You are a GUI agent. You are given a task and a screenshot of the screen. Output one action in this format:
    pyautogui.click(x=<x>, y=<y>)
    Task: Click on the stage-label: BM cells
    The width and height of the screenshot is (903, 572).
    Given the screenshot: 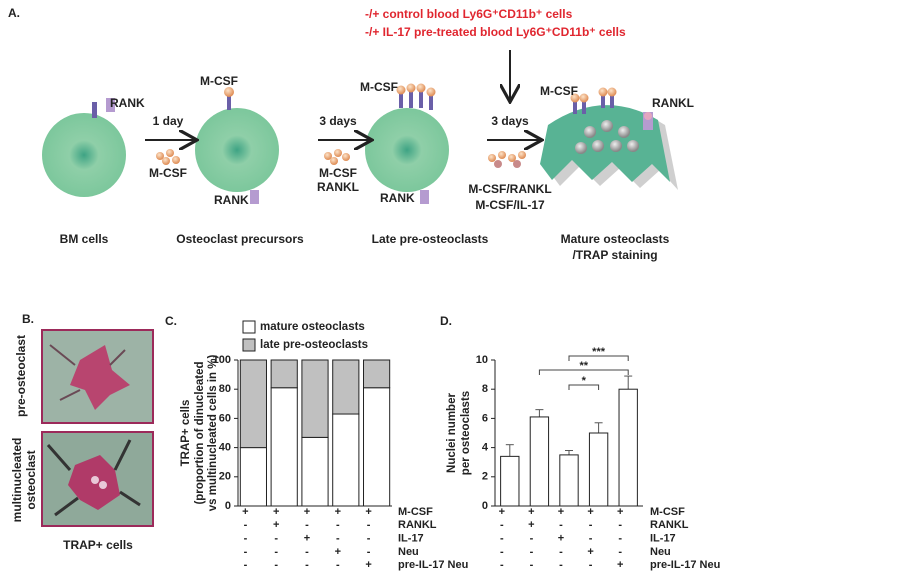 What is the action you would take?
    pyautogui.click(x=84, y=239)
    